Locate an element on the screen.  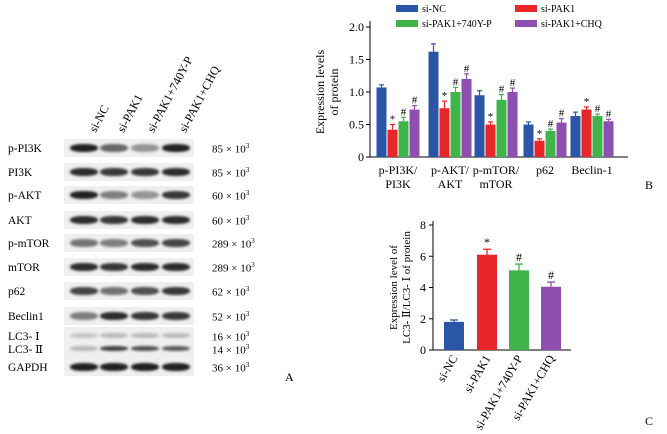
legend-label: si-PAK1 is located at coordinates (558, 9).